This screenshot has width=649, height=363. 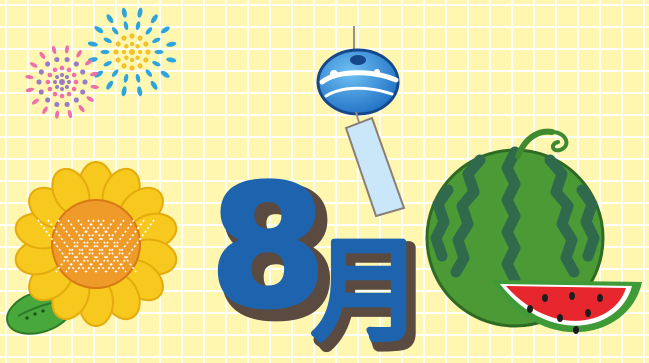 I want to click on watermelon-slice-icon, so click(x=567, y=307).